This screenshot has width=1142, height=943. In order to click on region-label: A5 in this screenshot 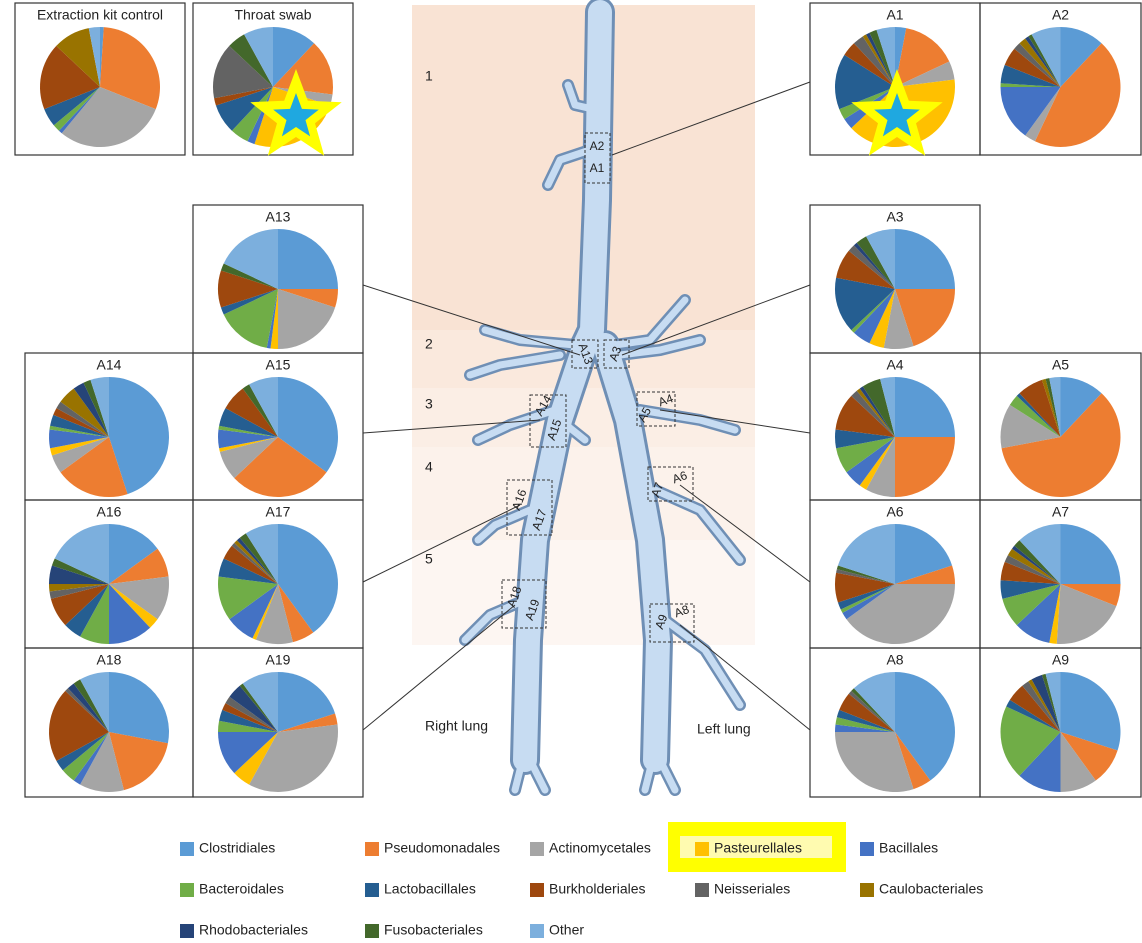, I will do `click(645, 414)`.